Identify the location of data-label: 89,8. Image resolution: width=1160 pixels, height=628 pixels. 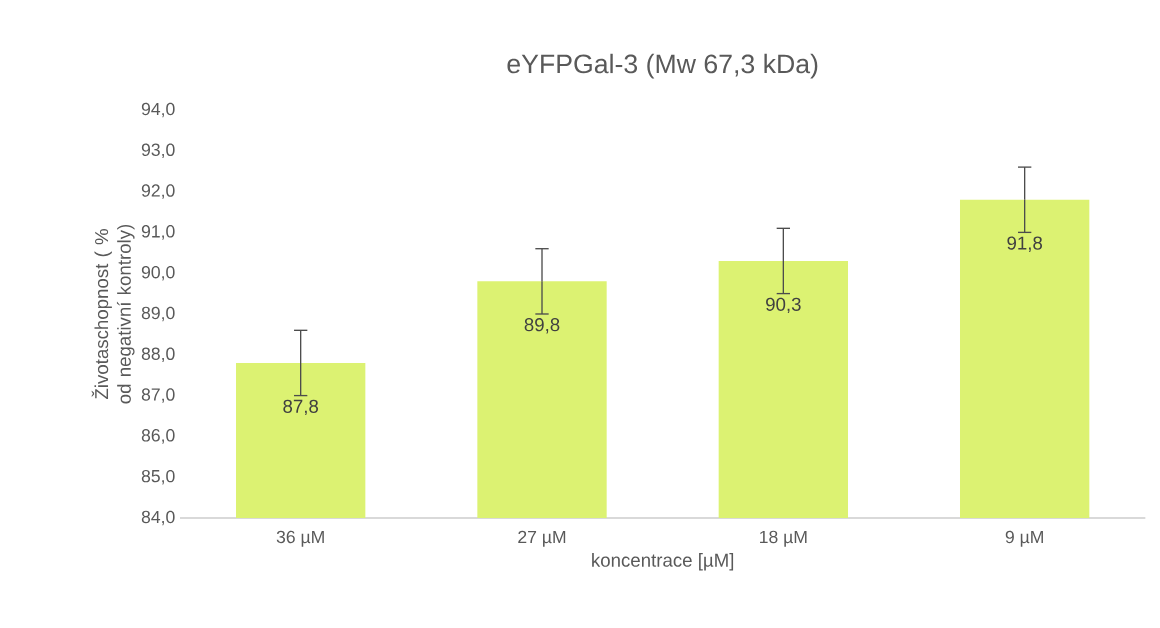
(542, 326).